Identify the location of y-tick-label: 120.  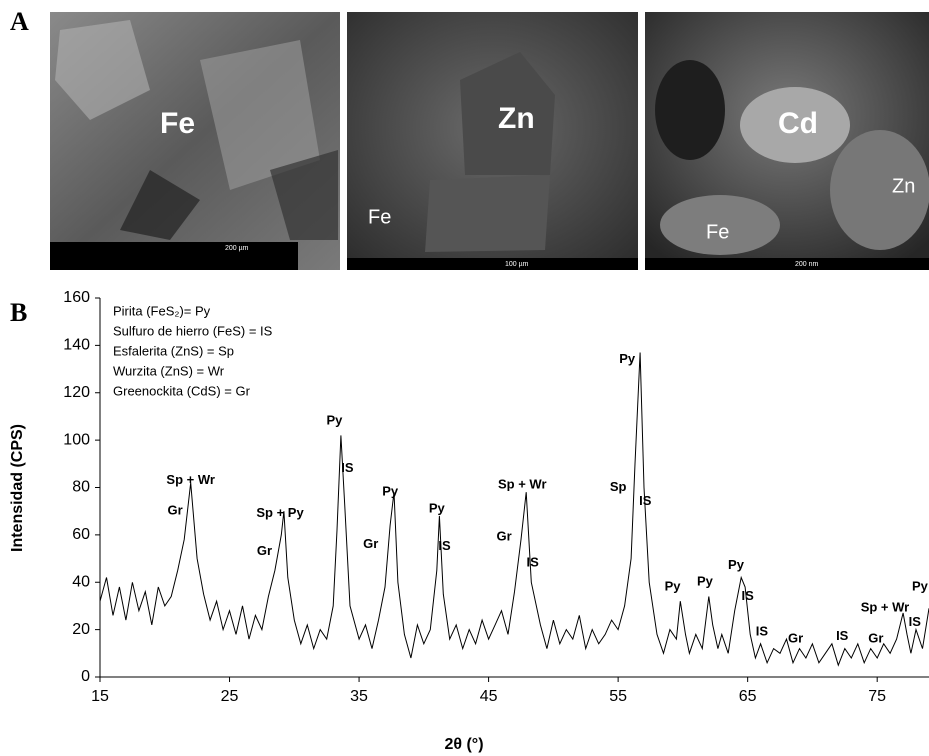
(76, 392).